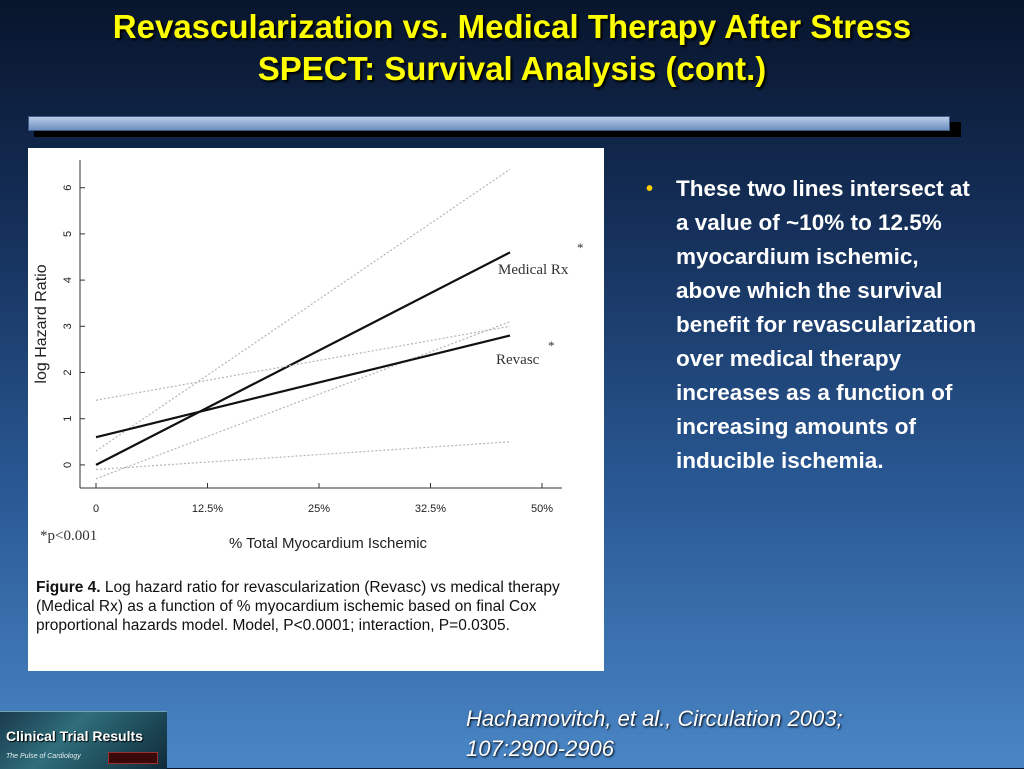 The image size is (1024, 769). Describe the element at coordinates (68, 587) in the screenshot. I see `figure-caption-label: Figure 4.` at that location.